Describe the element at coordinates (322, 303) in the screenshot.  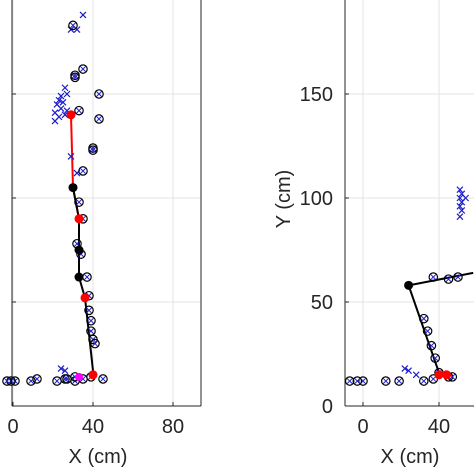
I see `y-tick-label: 50` at that location.